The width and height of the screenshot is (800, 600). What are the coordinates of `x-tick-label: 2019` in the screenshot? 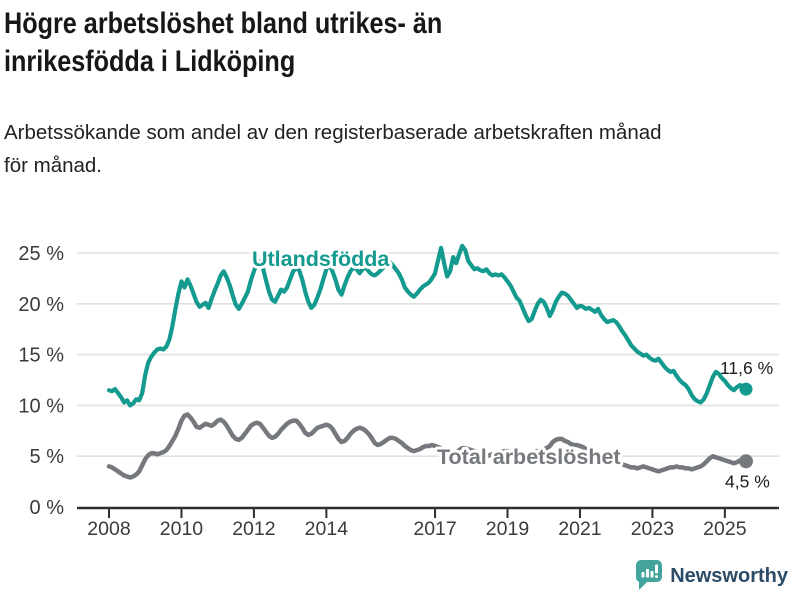 It's located at (507, 529).